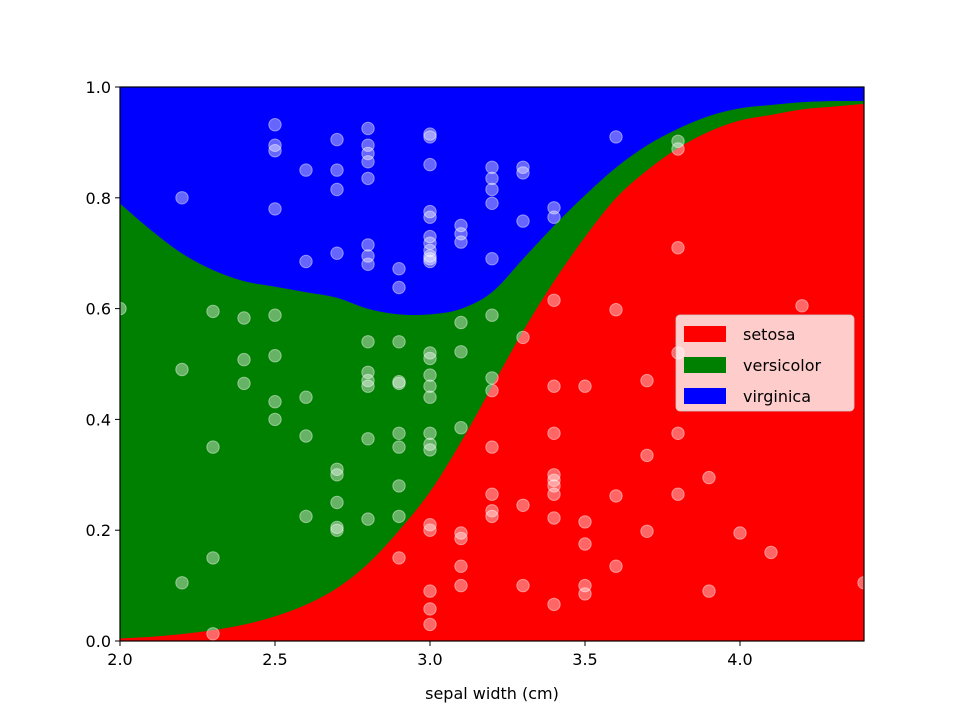 The width and height of the screenshot is (960, 720). I want to click on legend-label-versicolor: versicolor, so click(782, 365).